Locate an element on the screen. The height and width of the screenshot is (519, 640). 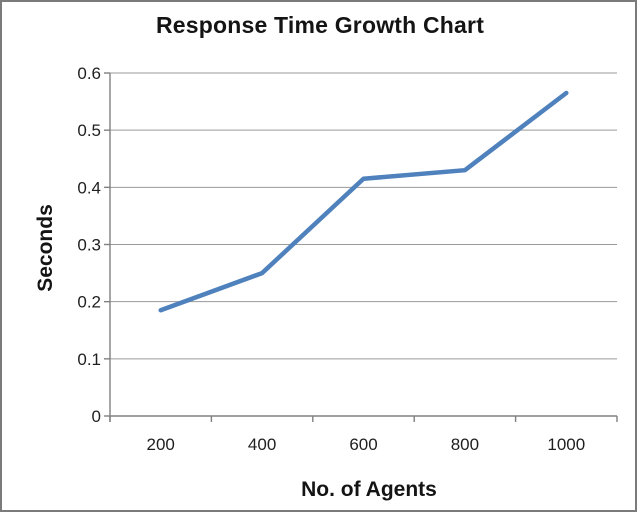
x-axis-title: No. of Agents is located at coordinates (369, 489).